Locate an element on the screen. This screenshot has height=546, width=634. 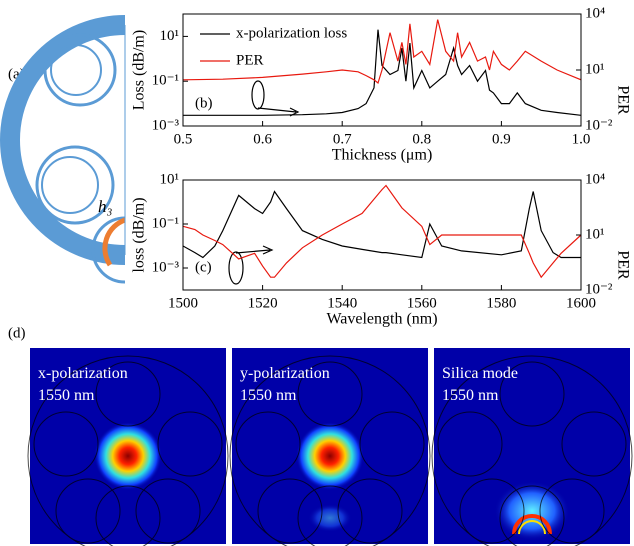
legend-label: PER is located at coordinates (250, 60).